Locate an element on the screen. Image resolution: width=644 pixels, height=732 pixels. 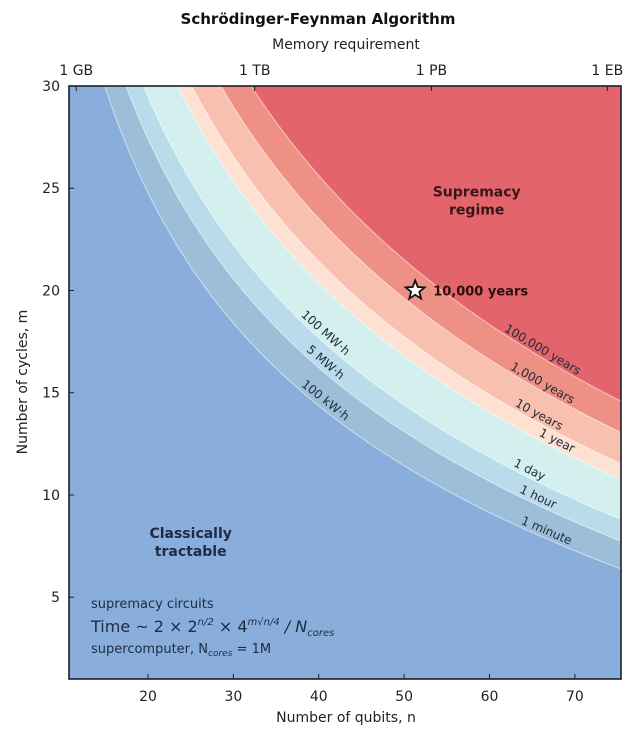
formula-prefix: Time ~ 2 × 2 is located at coordinates (144, 626).